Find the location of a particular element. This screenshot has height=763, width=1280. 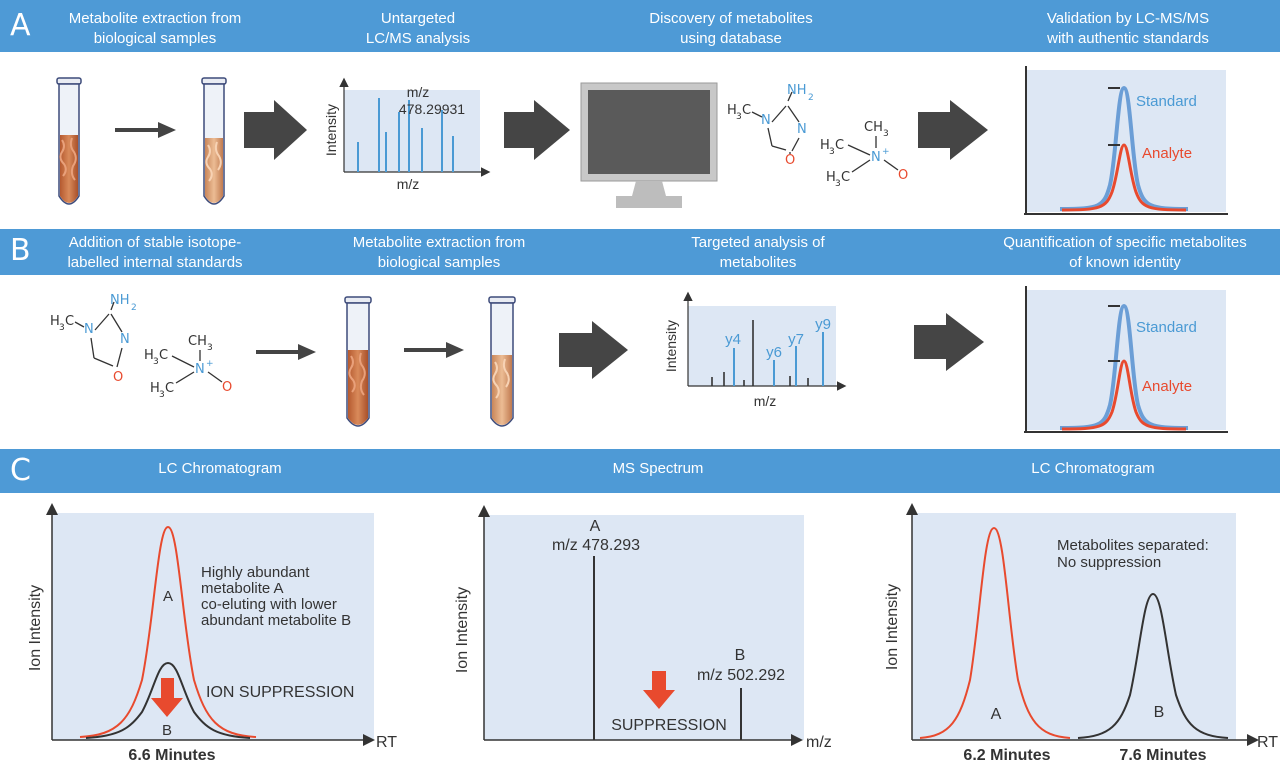

y-axis-label: Intensity is located at coordinates (671, 346).